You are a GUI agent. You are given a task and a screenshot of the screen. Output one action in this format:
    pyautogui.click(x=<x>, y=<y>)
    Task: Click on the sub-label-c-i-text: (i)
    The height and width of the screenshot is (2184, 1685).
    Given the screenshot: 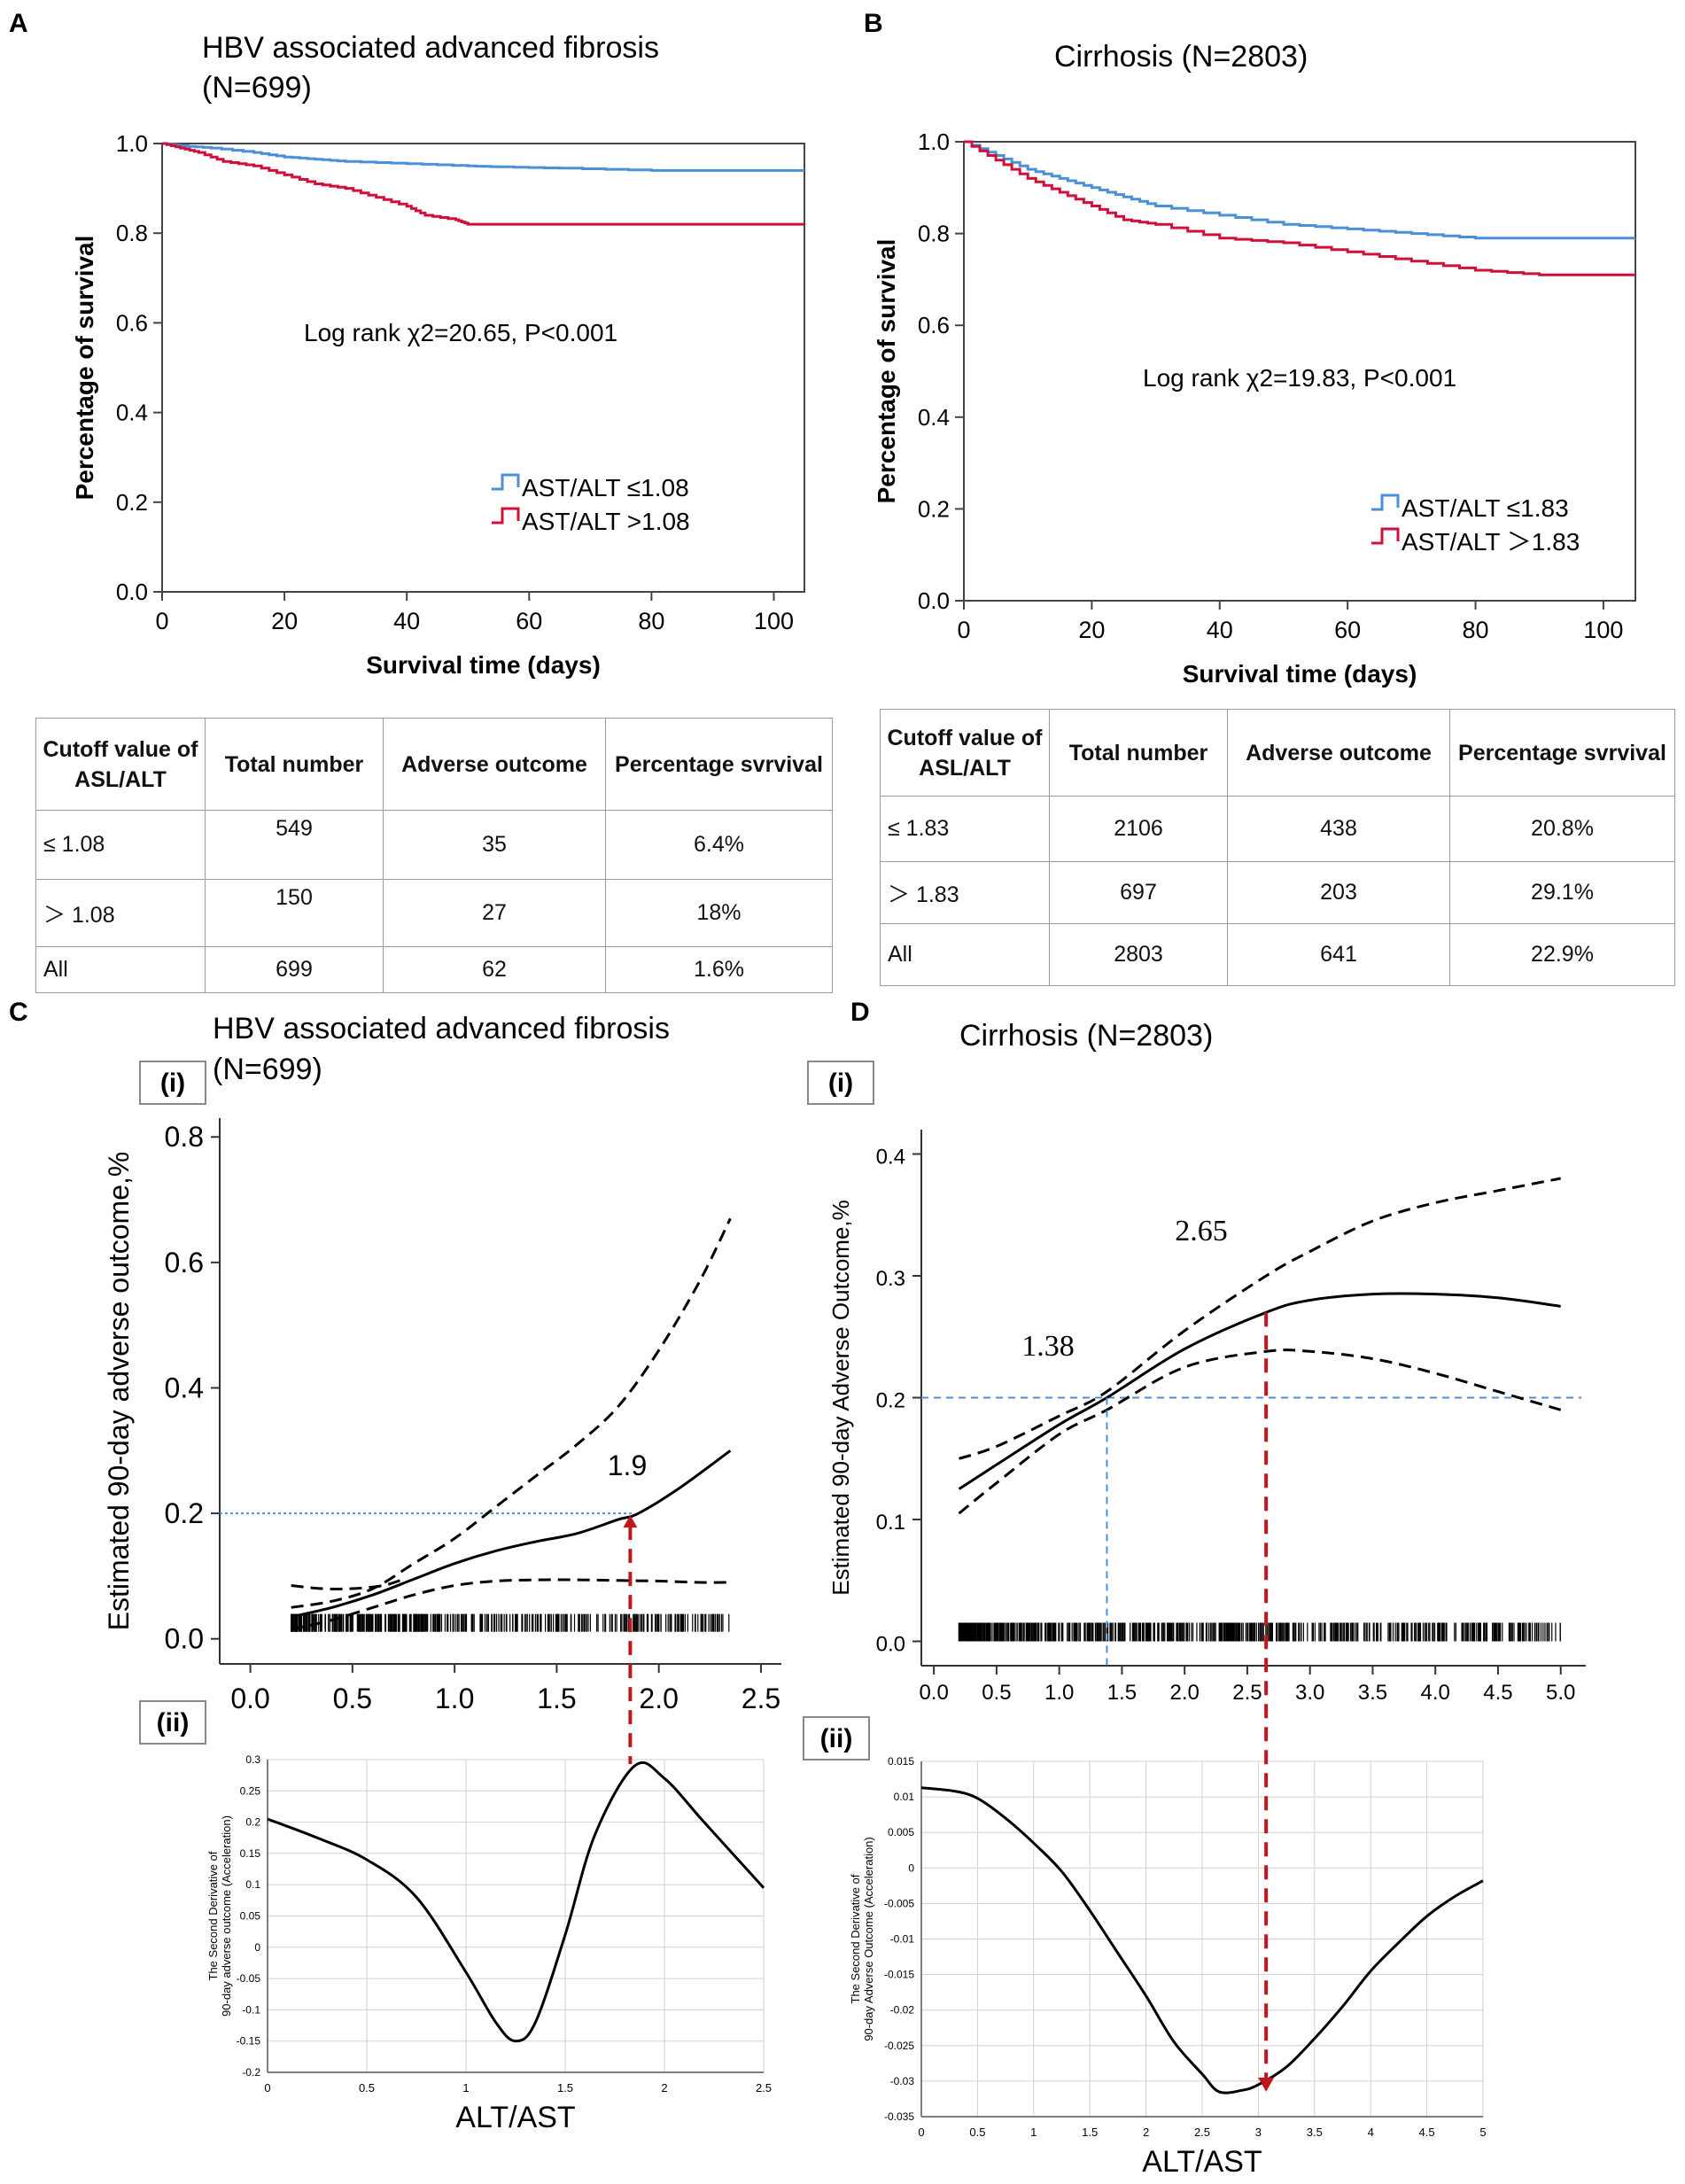 What is the action you would take?
    pyautogui.click(x=172, y=1083)
    